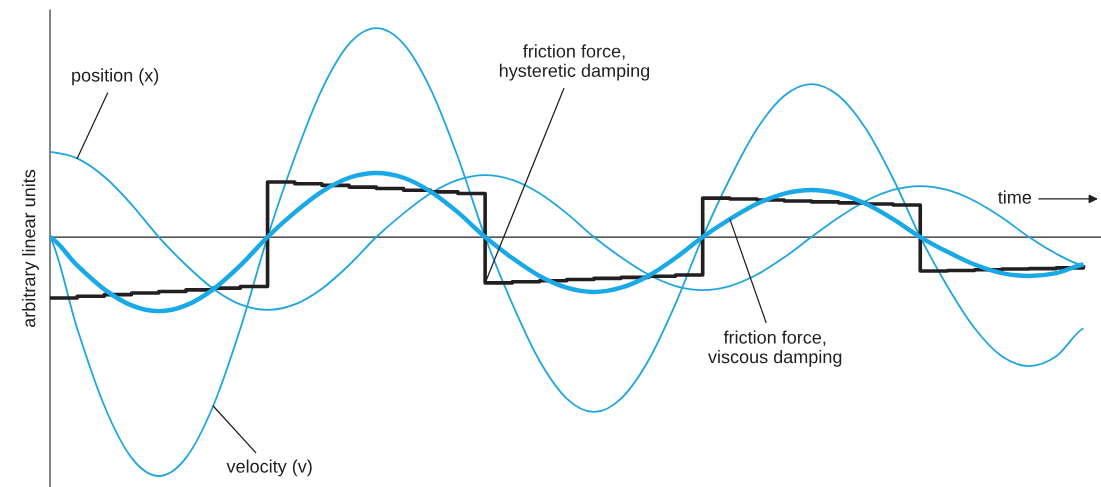 This screenshot has height=487, width=1101. I want to click on annotation: time, so click(1015, 197).